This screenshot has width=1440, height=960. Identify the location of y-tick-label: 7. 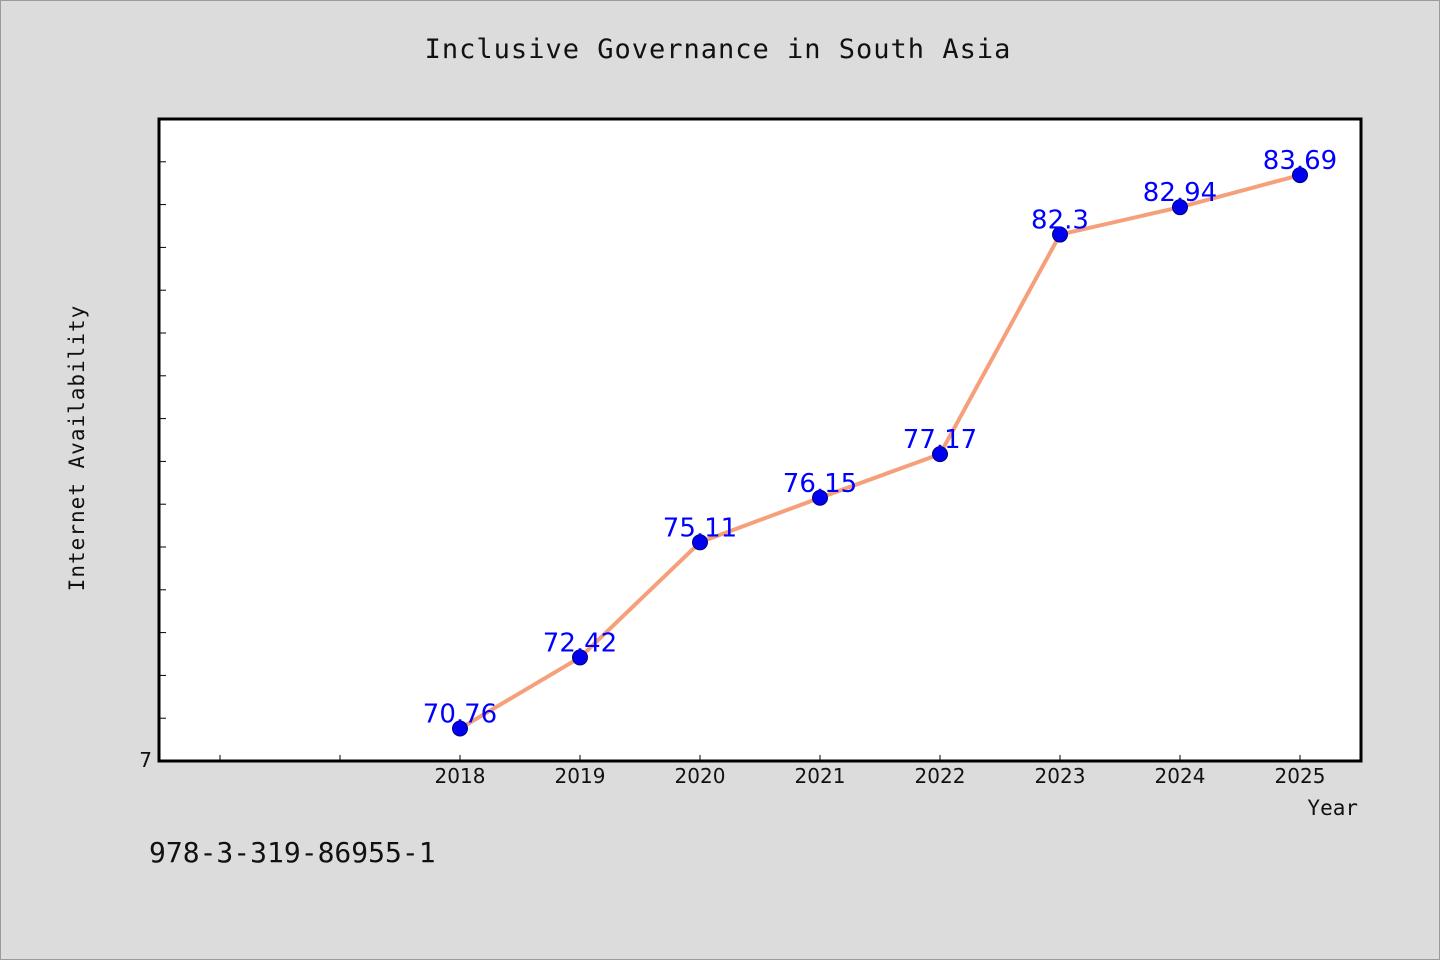
(145, 760).